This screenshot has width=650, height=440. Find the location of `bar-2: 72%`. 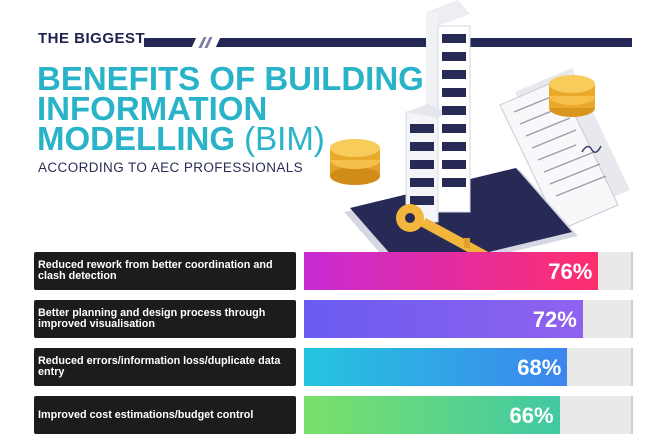

bar-2: 72% is located at coordinates (443, 319).